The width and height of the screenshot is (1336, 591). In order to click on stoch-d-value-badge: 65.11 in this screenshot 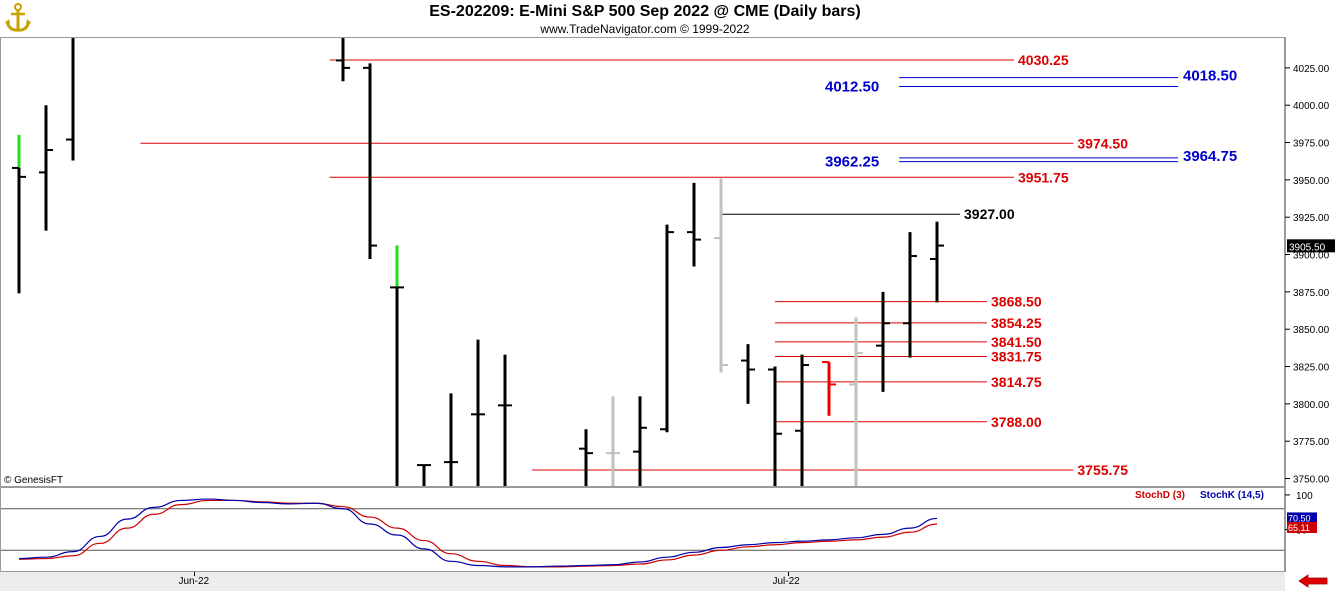, I will do `click(1302, 527)`.